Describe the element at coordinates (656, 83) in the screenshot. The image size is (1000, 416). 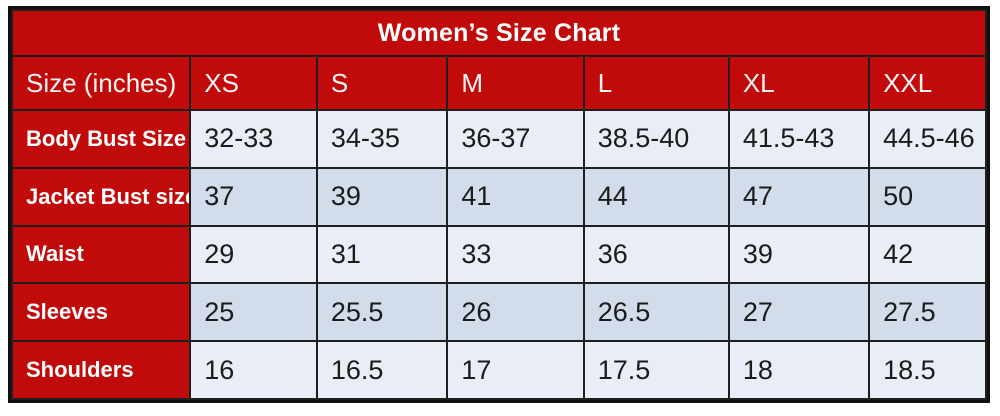
I see `col-header-l: L` at that location.